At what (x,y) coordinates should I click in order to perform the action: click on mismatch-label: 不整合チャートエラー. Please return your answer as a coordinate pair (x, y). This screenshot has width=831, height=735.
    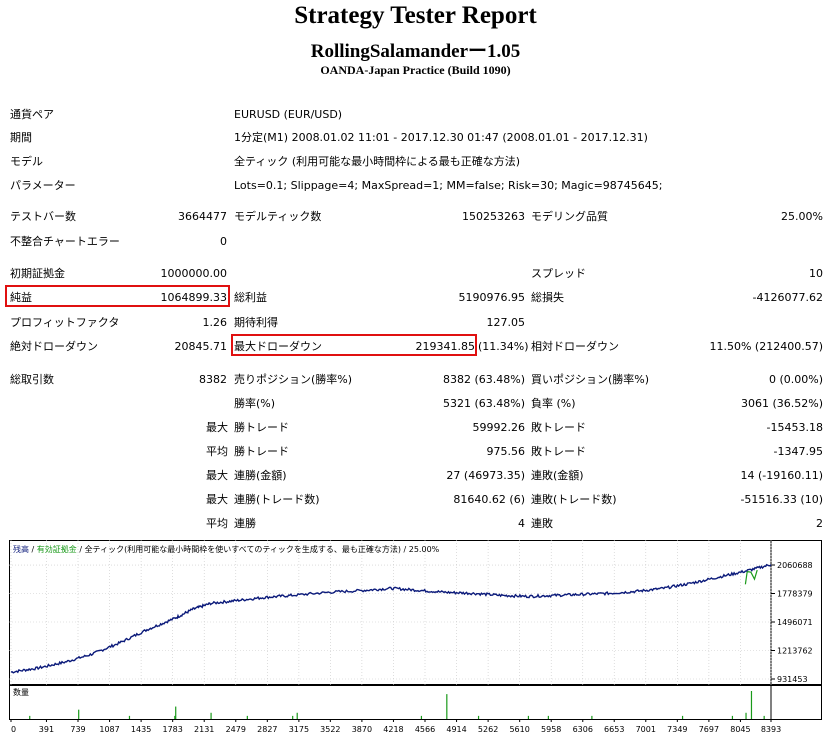
    Looking at the image, I should click on (65, 241).